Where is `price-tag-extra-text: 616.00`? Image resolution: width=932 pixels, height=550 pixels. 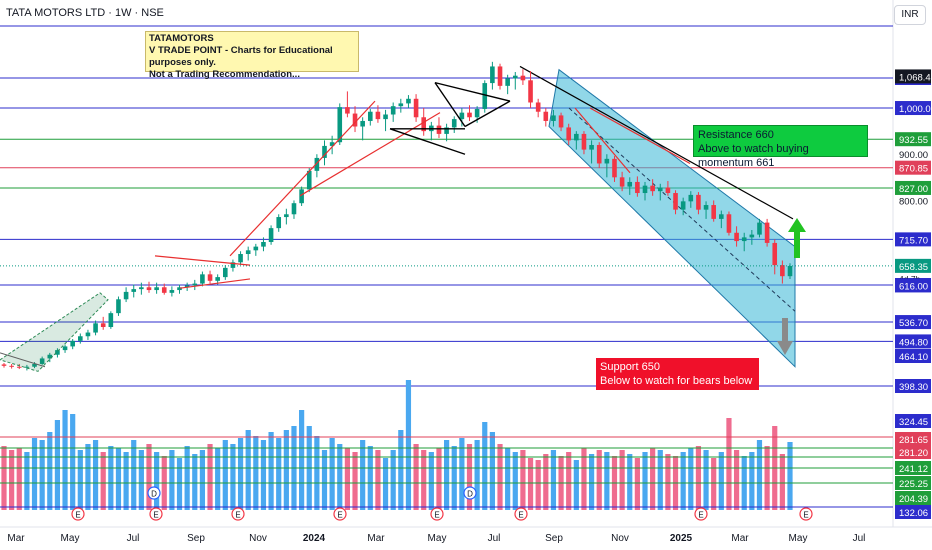 price-tag-extra-text: 616.00 is located at coordinates (913, 286).